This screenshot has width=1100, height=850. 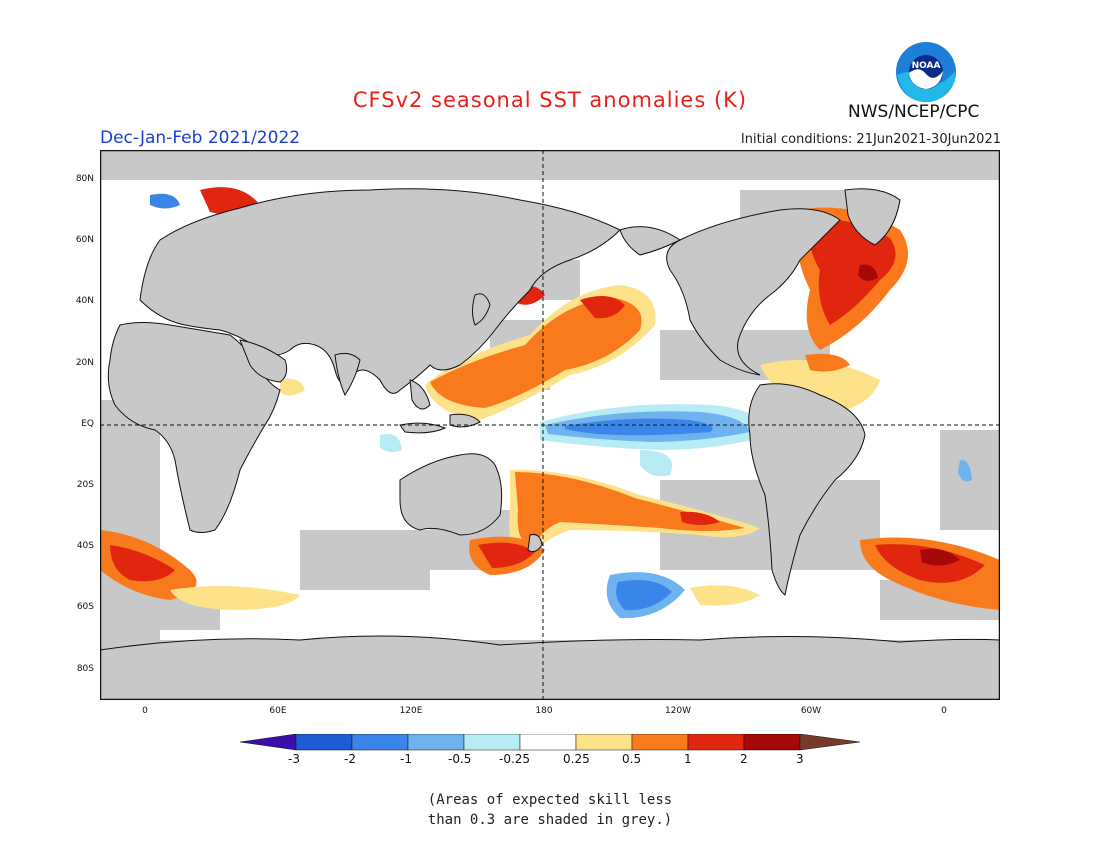 What do you see at coordinates (550, 100) in the screenshot?
I see `map-title: CFSv2 seasonal SST anomalies (K)` at bounding box center [550, 100].